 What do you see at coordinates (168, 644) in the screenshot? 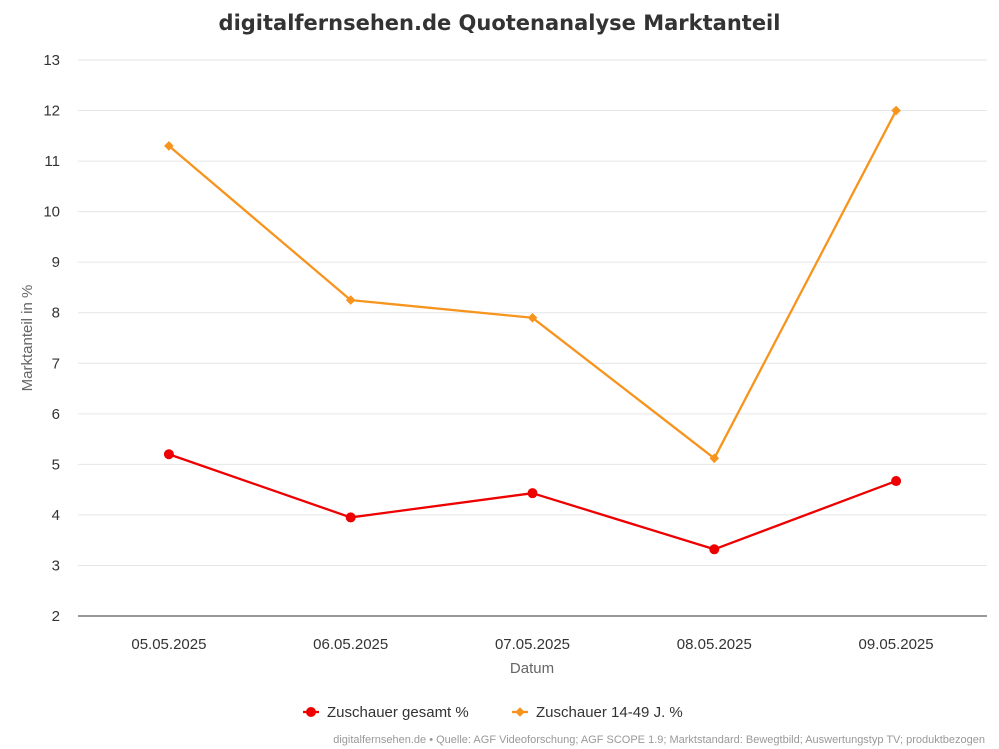
I see `x-tick-label: 05.05.2025` at bounding box center [168, 644].